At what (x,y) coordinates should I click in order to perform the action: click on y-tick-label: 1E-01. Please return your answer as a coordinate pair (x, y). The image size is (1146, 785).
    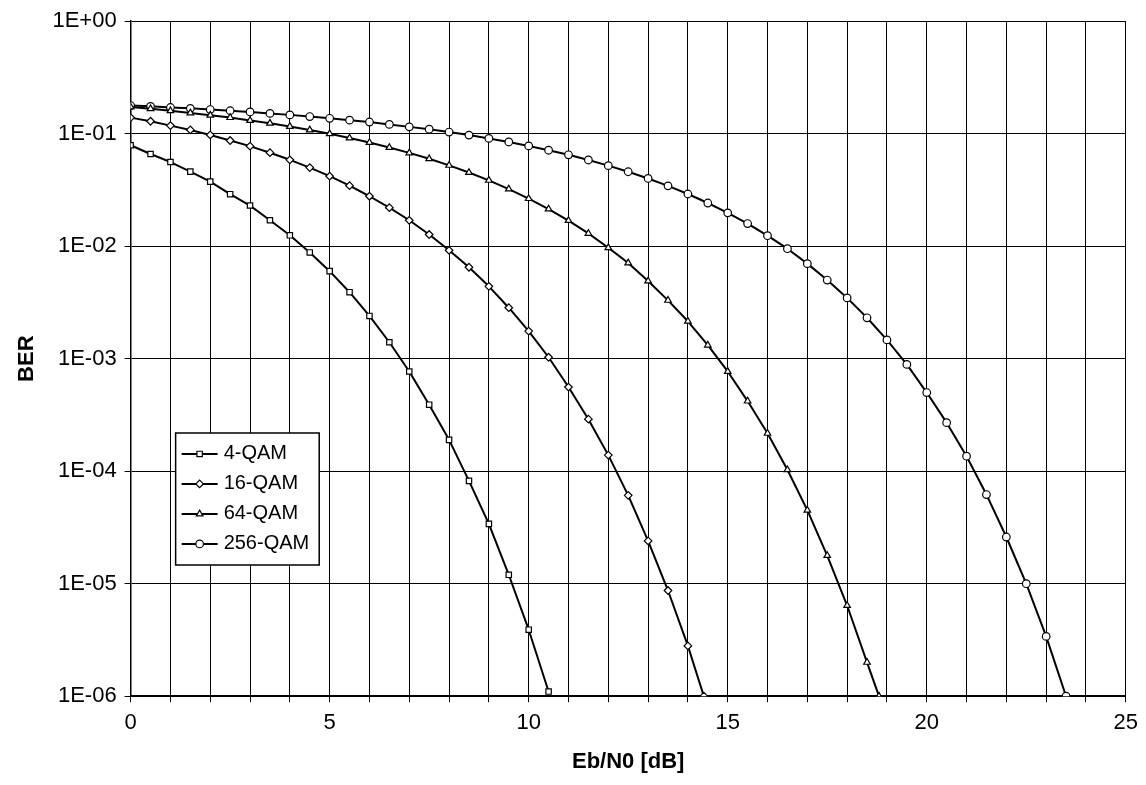
    Looking at the image, I should click on (87, 132).